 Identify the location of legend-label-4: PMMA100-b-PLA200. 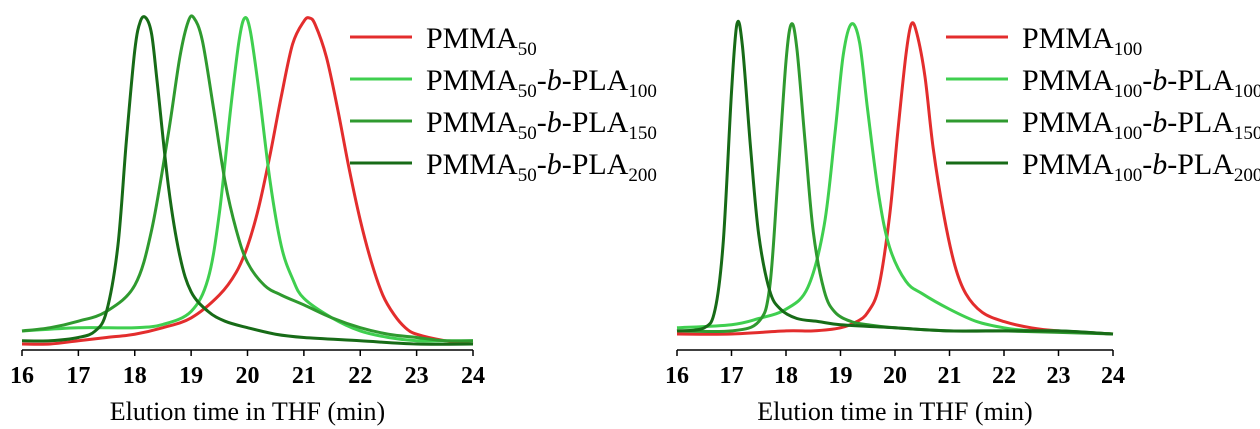
(1141, 167).